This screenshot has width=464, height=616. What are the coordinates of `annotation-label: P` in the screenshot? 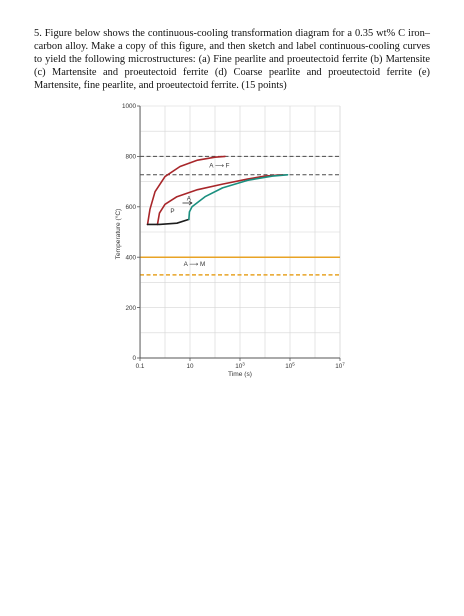 It's located at (172, 211).